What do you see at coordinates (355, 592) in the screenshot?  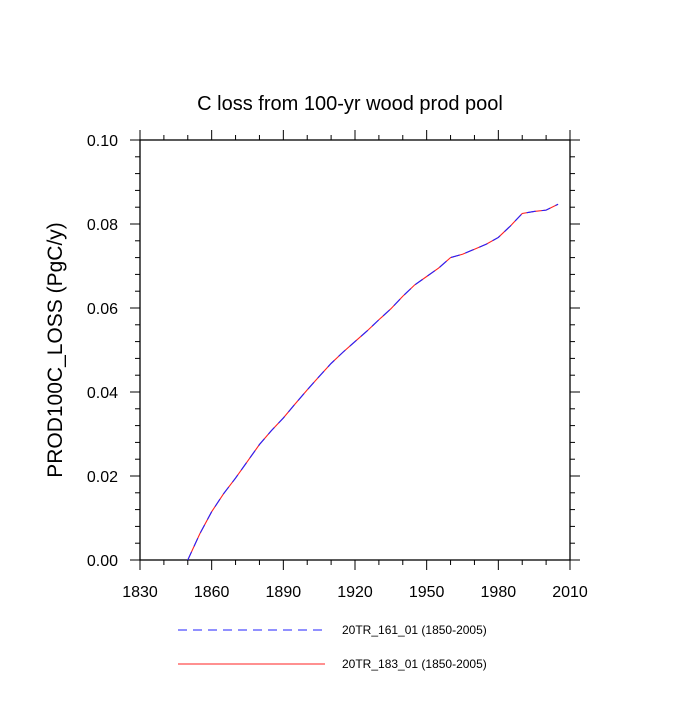 I see `x-tick-label: 1920` at bounding box center [355, 592].